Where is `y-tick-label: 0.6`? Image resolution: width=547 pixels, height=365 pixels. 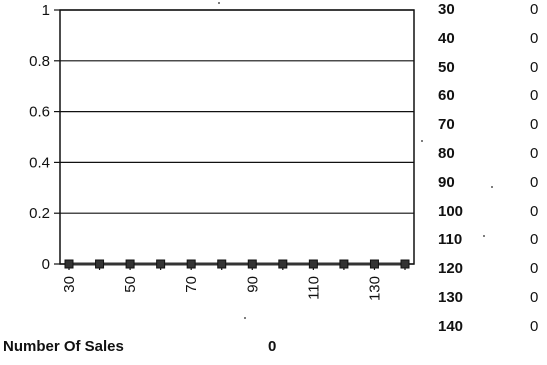 y-tick-label: 0.6 is located at coordinates (39, 112).